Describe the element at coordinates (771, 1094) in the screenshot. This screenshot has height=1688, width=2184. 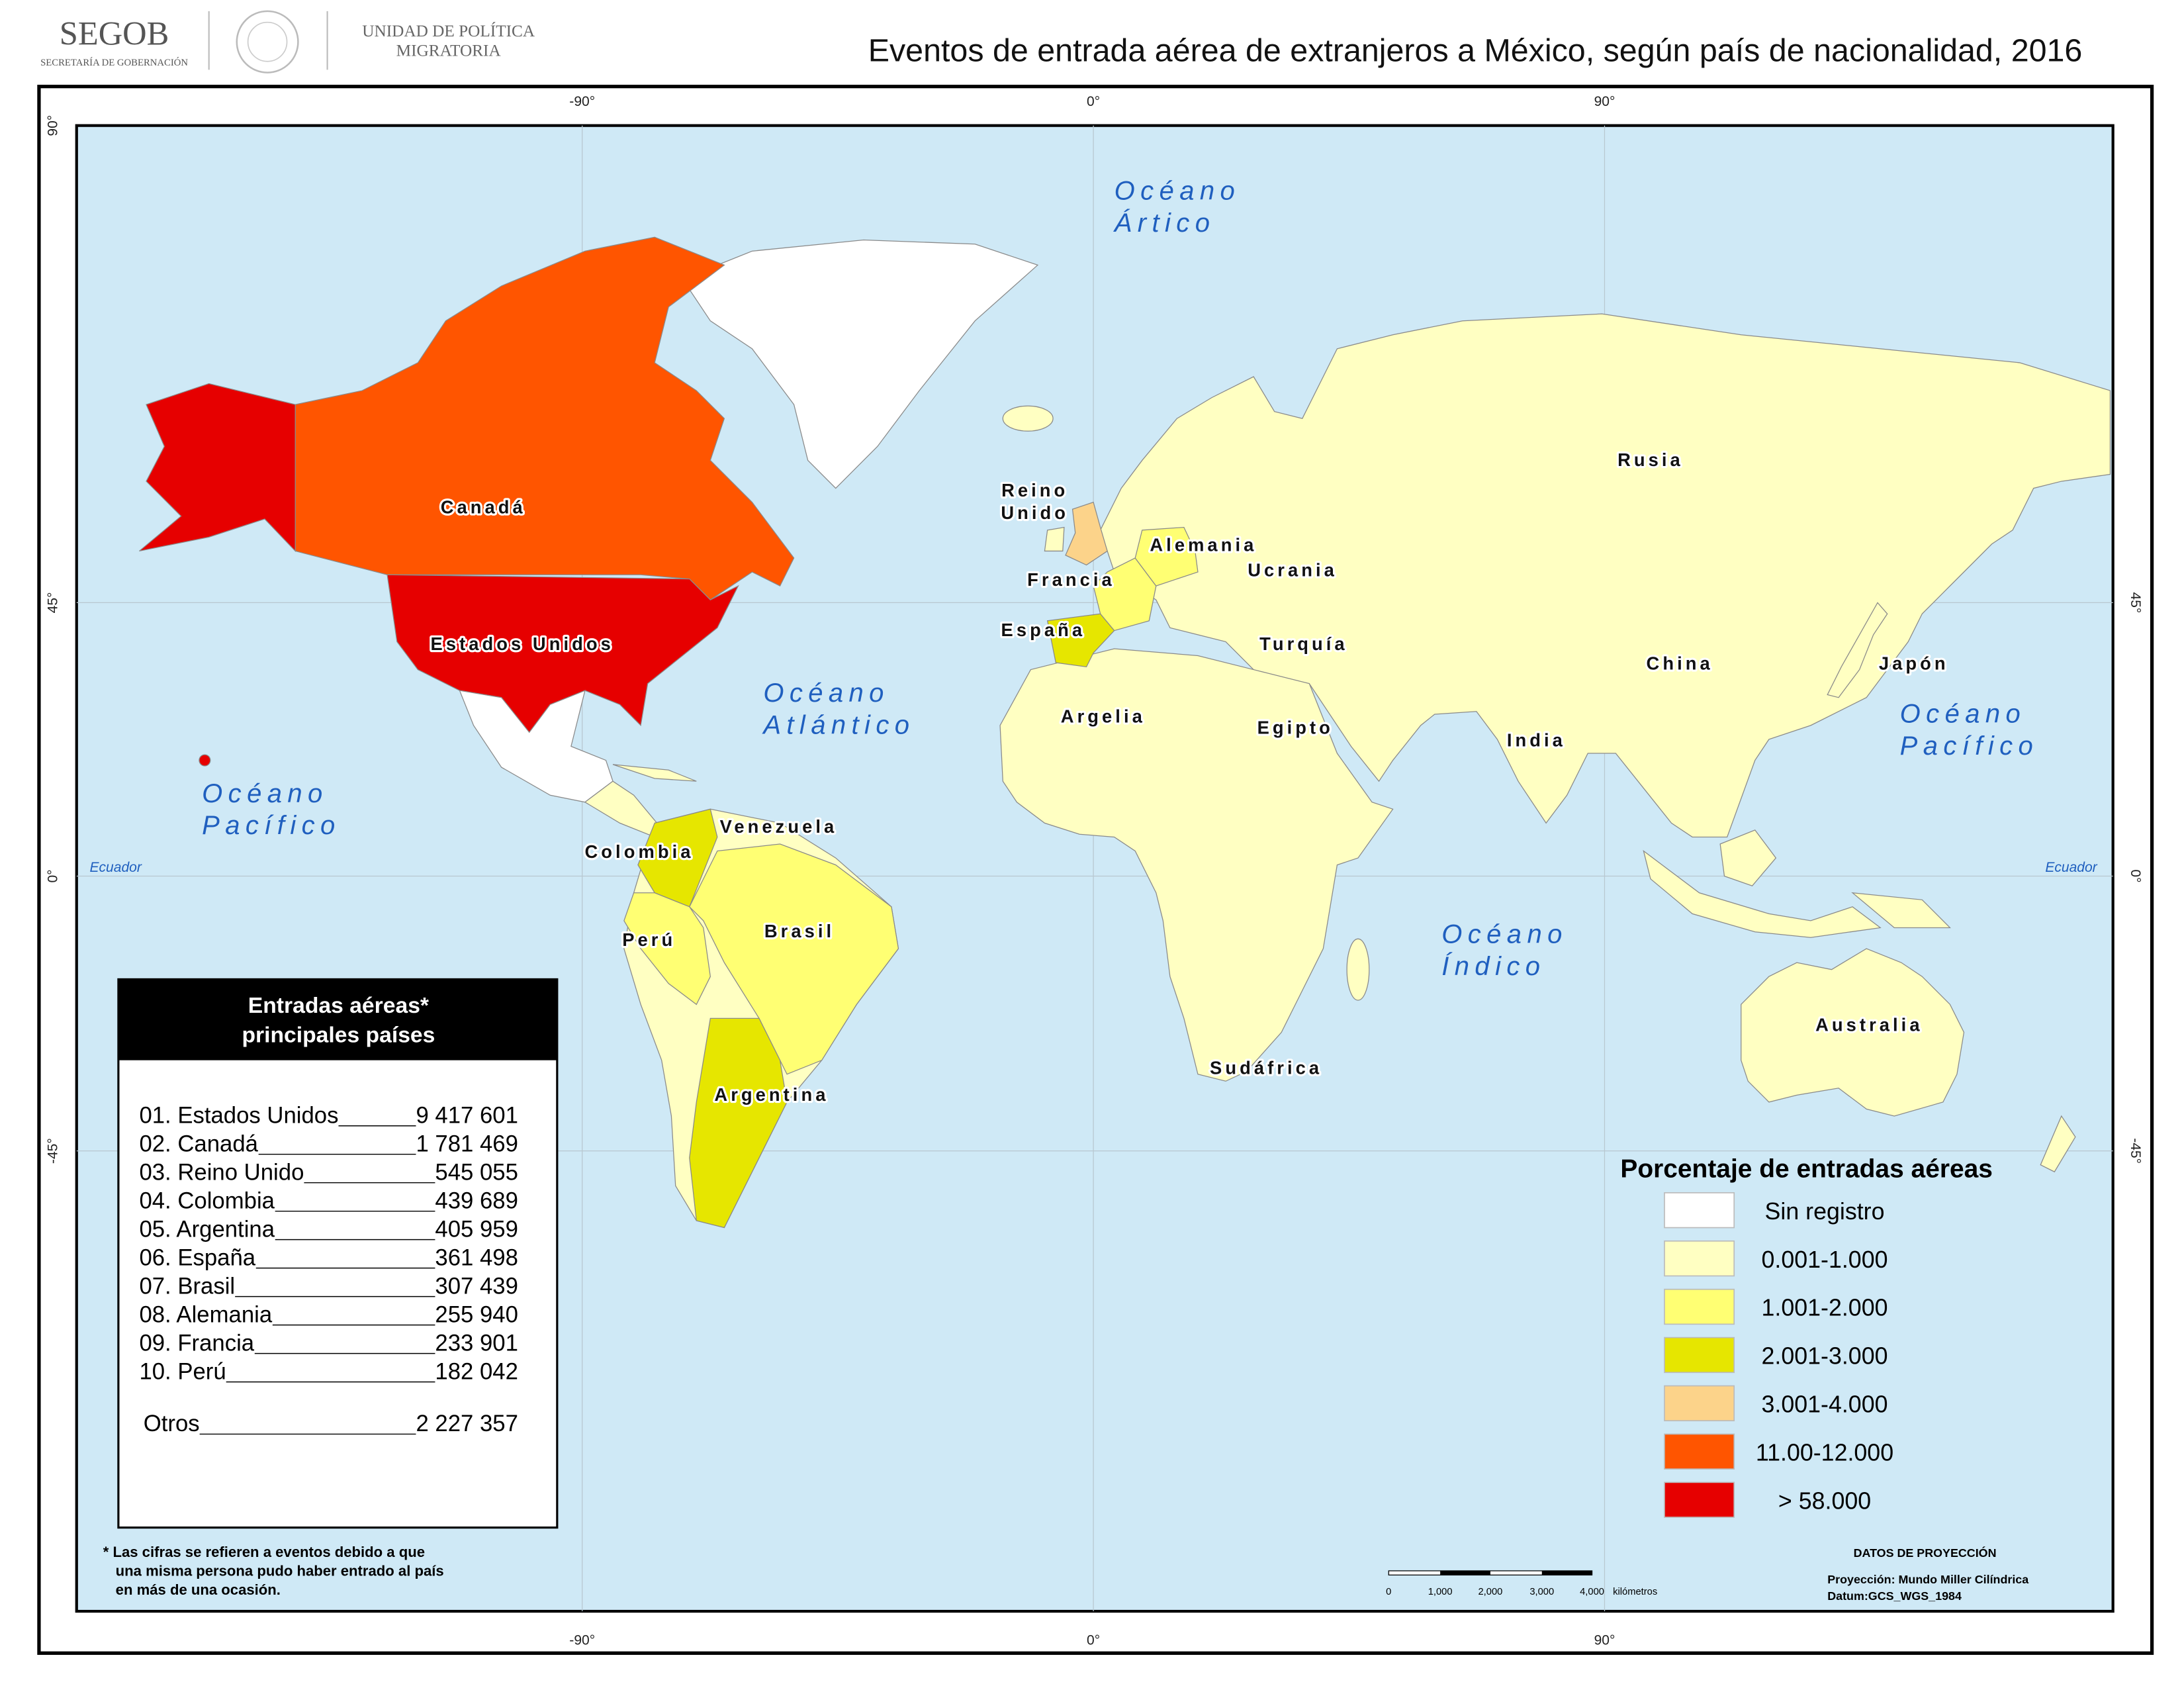
I see `country-label: Argentina` at that location.